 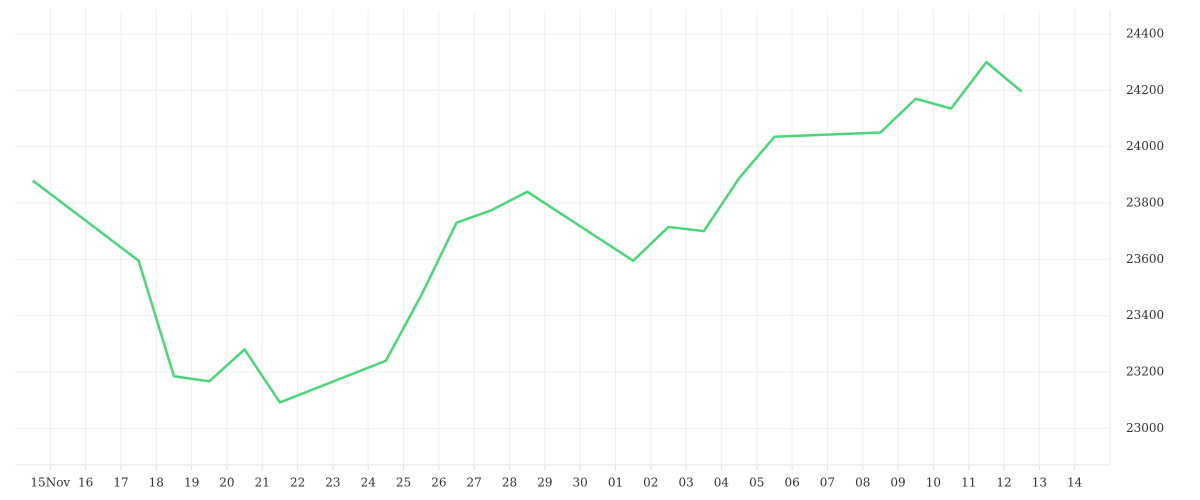 I want to click on x-tick-label: 02, so click(x=650, y=483).